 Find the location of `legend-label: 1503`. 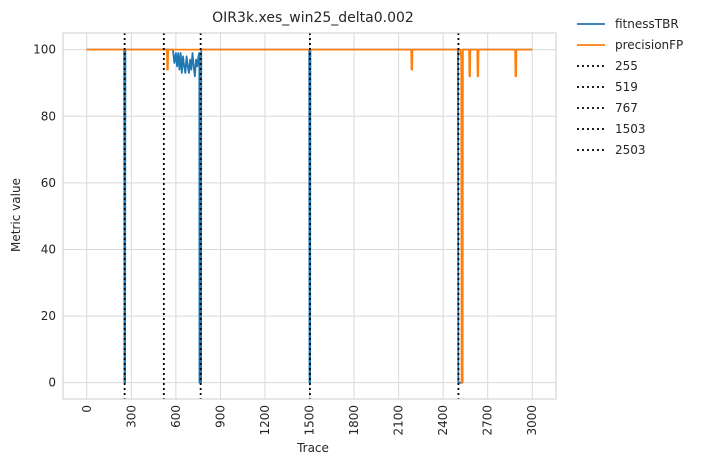

legend-label: 1503 is located at coordinates (630, 129).